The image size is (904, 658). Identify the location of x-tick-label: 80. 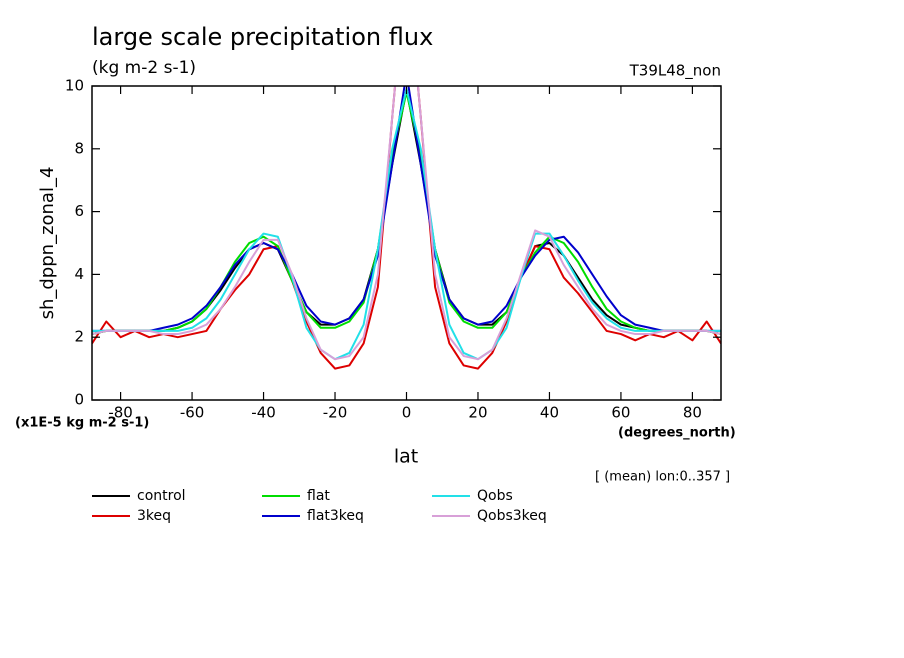
(692, 413).